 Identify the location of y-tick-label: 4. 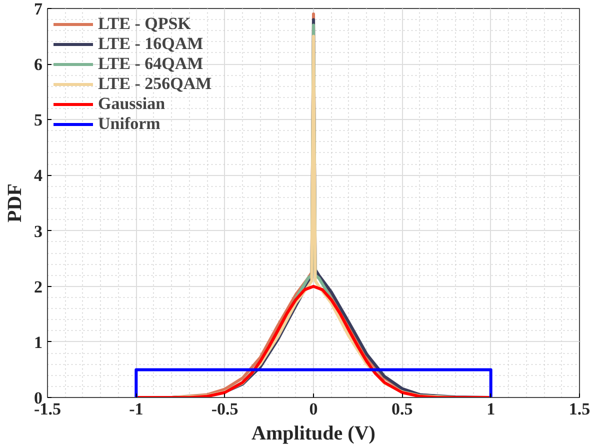
(38, 176).